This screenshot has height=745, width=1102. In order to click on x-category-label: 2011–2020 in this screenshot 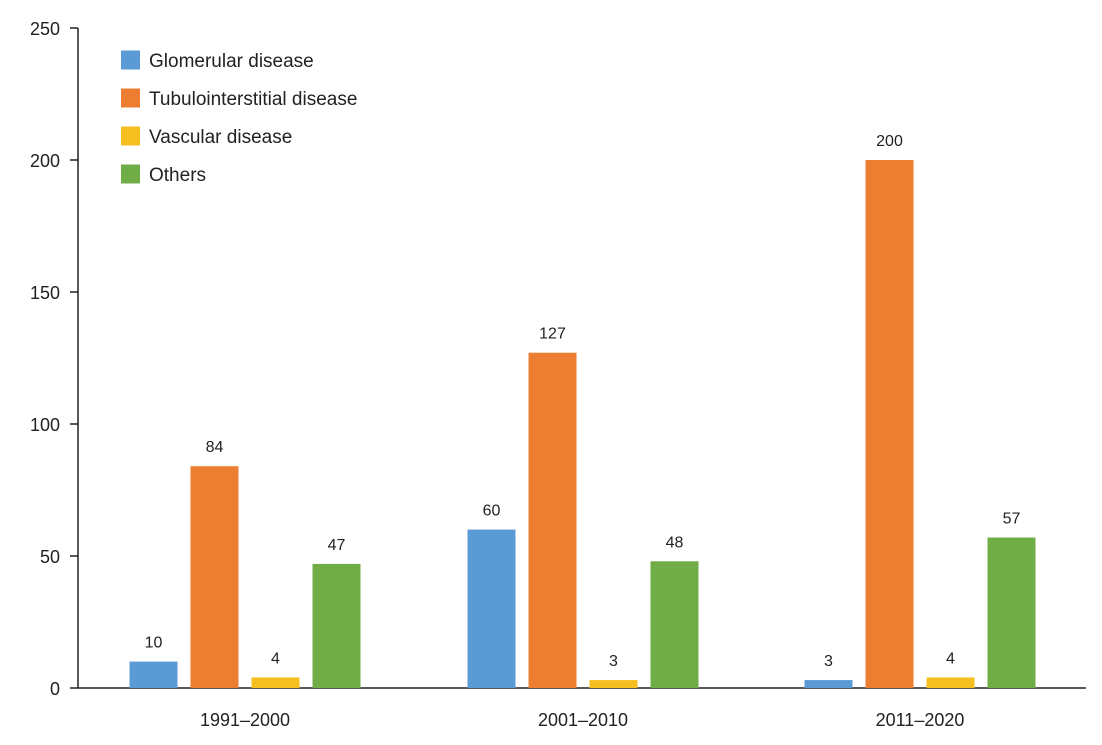, I will do `click(920, 720)`.